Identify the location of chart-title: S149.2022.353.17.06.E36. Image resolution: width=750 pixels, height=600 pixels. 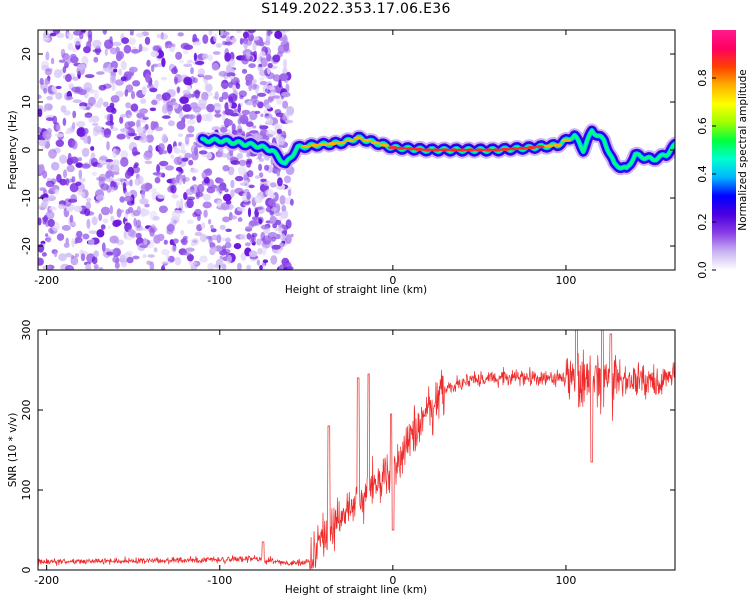
(356, 9).